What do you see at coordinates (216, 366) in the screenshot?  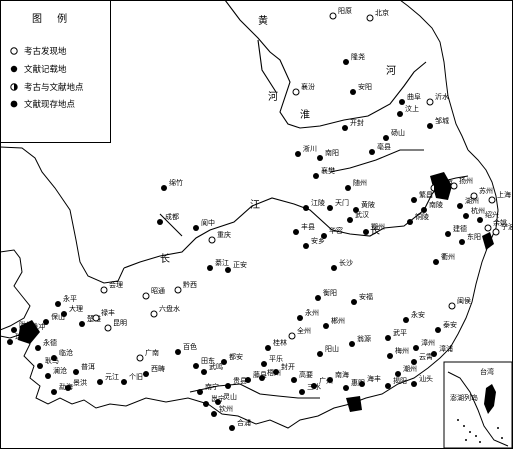 I see `place-label: 武鸣` at bounding box center [216, 366].